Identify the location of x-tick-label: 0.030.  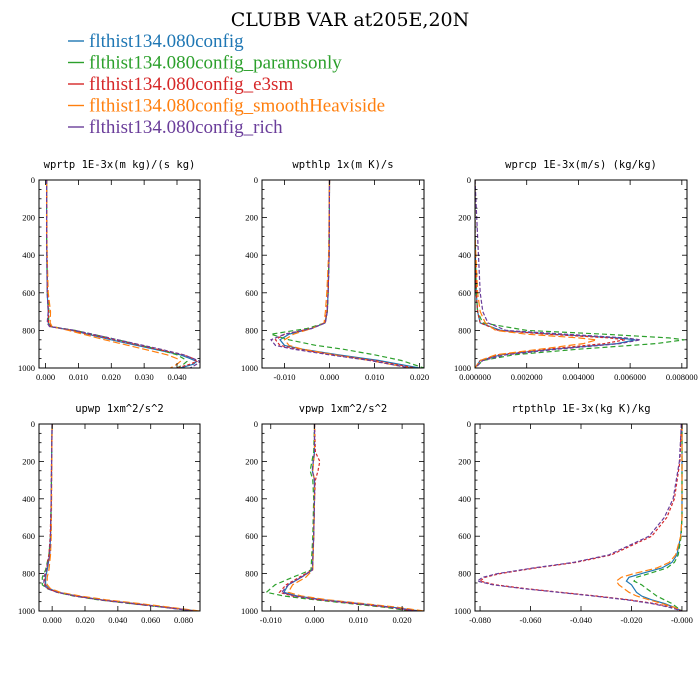
(144, 377).